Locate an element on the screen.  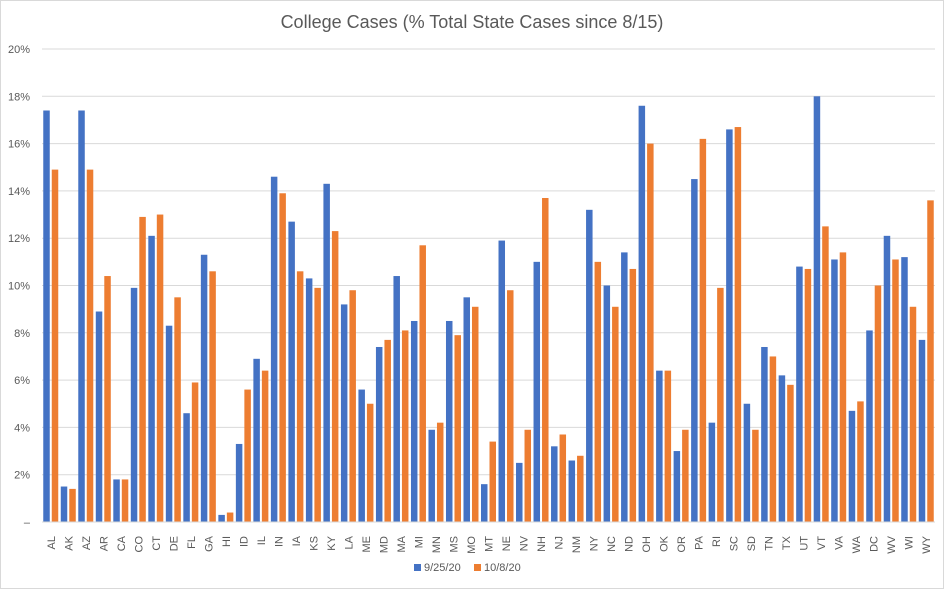
bar-il-series1 is located at coordinates (256, 440).